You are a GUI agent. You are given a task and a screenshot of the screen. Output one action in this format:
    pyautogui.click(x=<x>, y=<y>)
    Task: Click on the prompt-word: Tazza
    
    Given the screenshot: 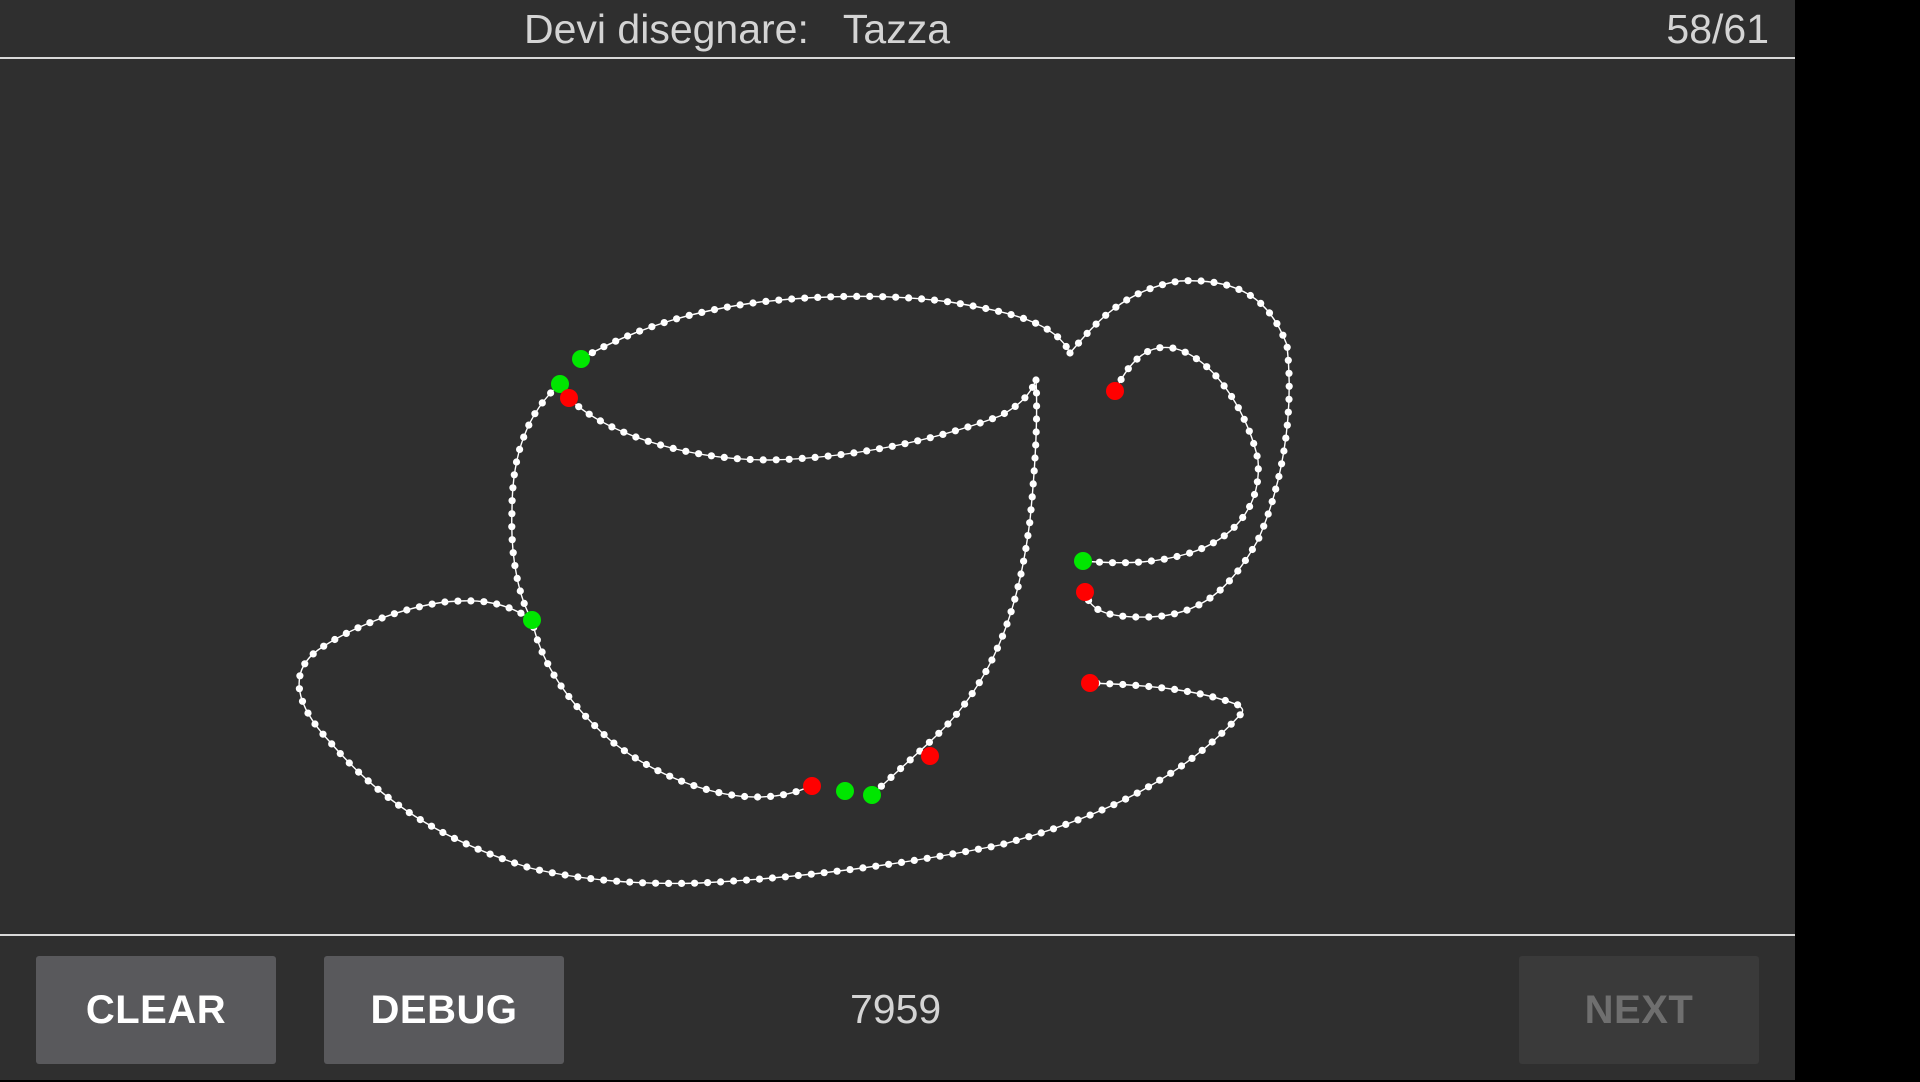 What is the action you would take?
    pyautogui.click(x=896, y=29)
    